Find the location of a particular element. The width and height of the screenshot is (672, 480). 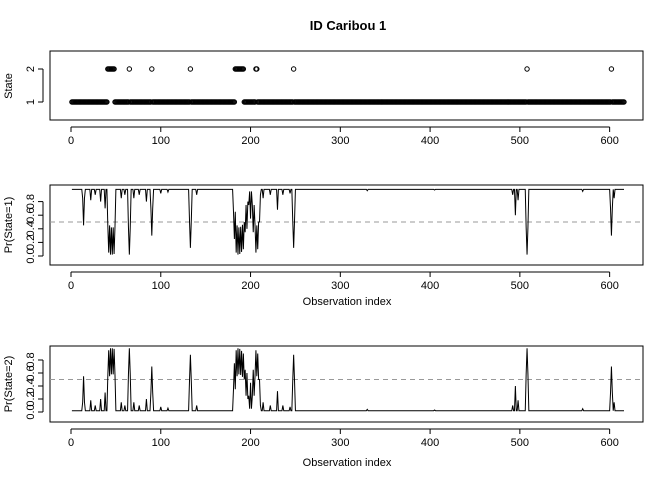

y-tick-label: 1 is located at coordinates (31, 102).